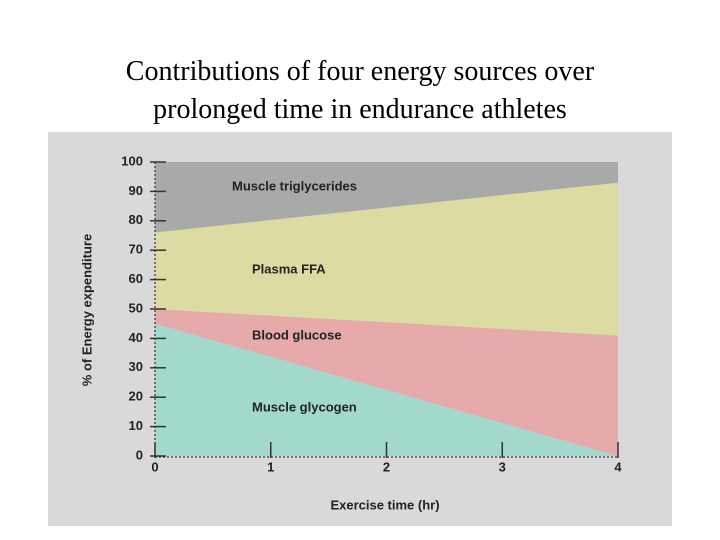 The height and width of the screenshot is (540, 720). I want to click on y-axis-label: % of Energy expenditure, so click(86, 310).